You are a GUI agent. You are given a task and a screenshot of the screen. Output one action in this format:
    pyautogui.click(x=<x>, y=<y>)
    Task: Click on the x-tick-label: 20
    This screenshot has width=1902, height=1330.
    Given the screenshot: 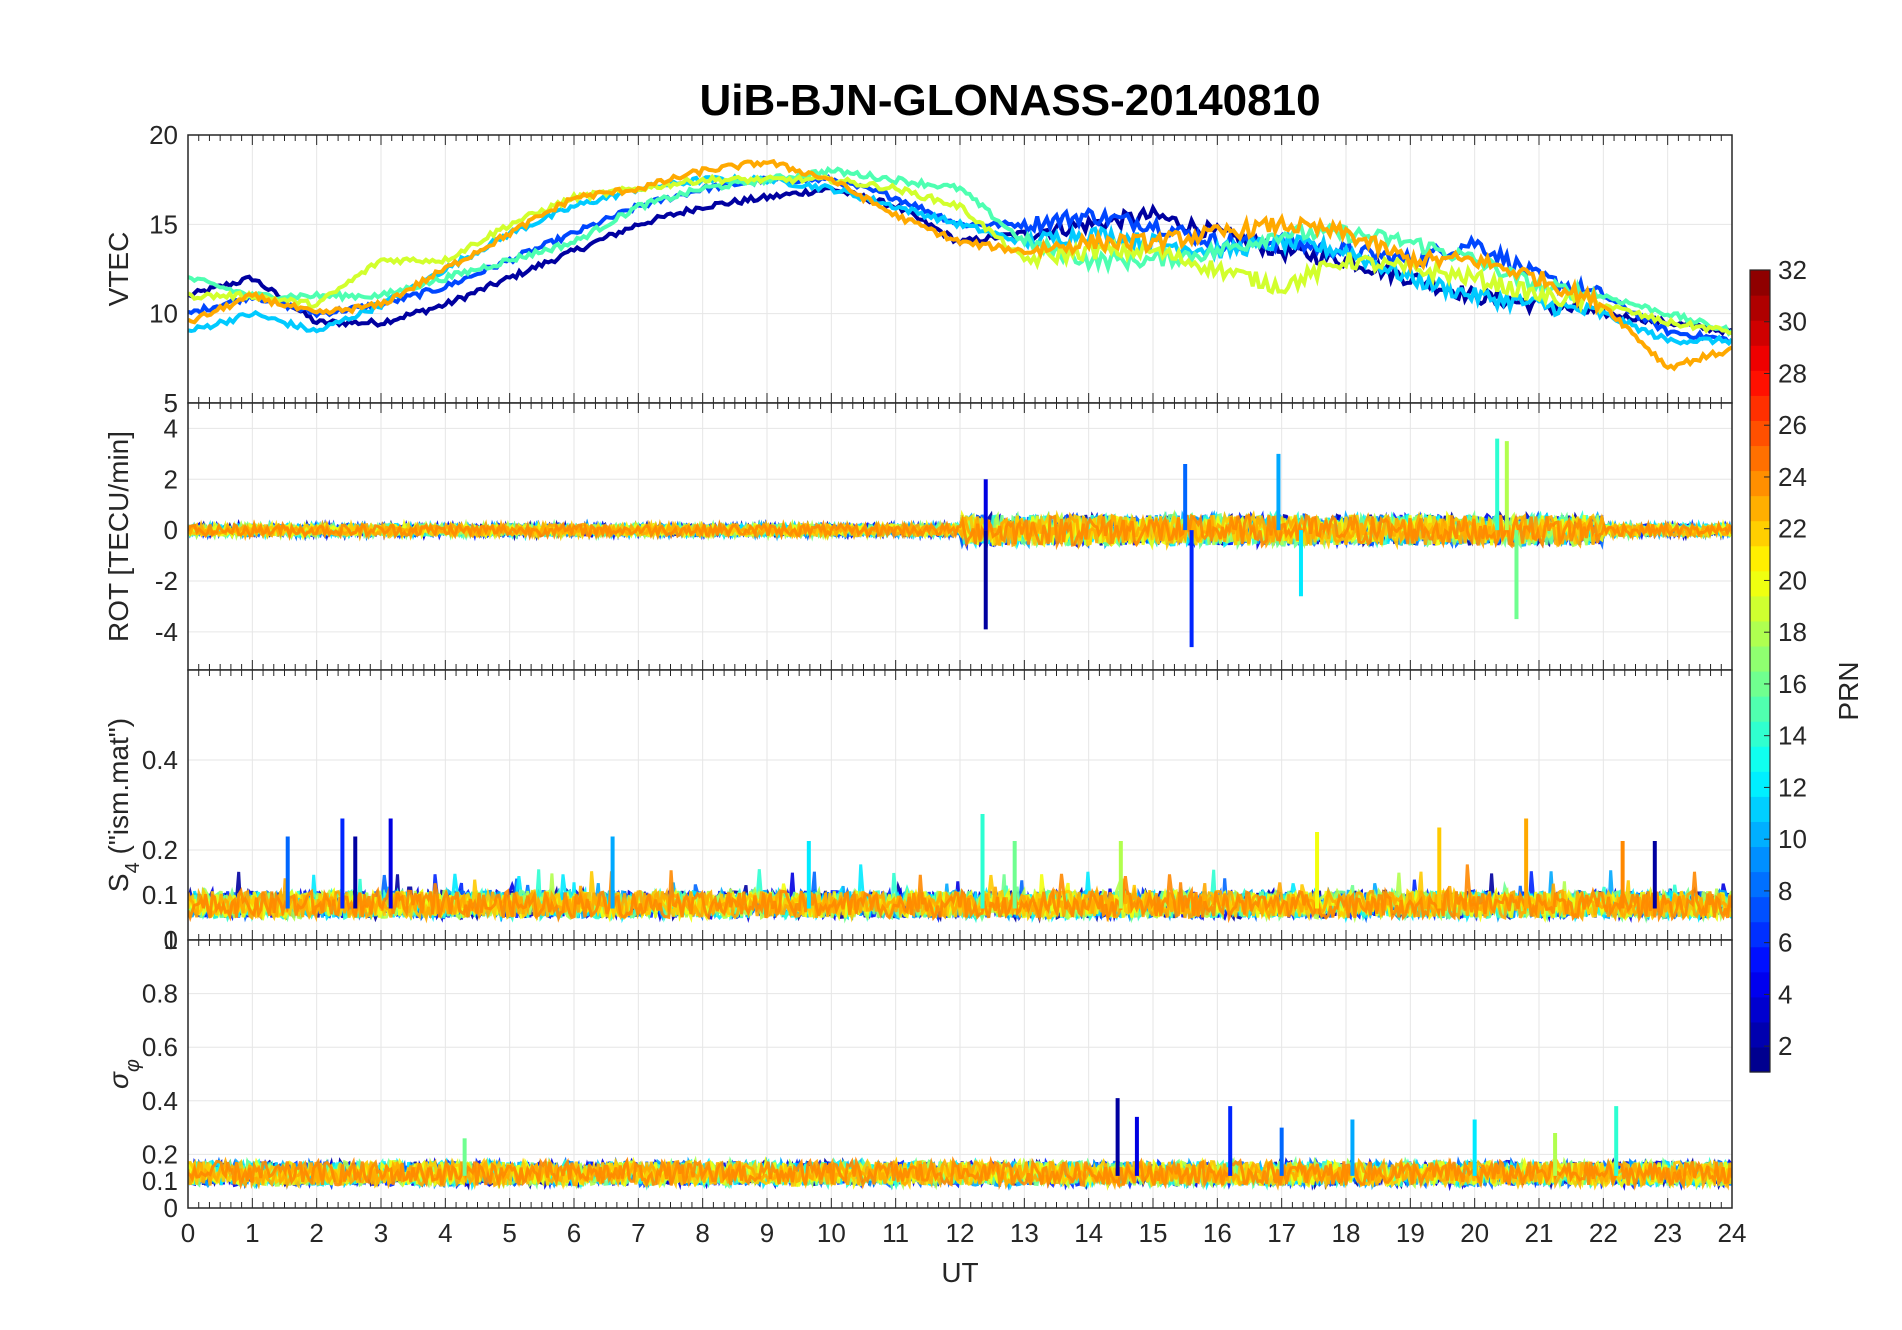 What is the action you would take?
    pyautogui.click(x=1474, y=1233)
    